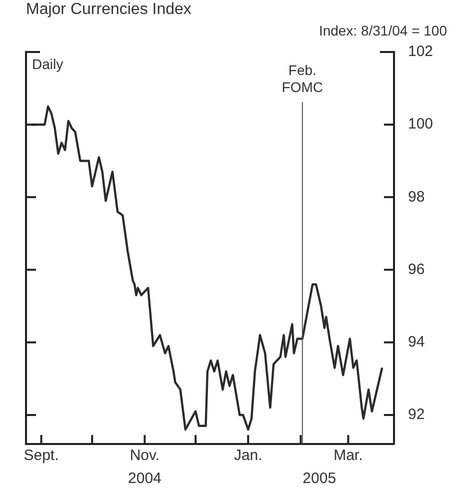  I want to click on y-tick-label: 94, so click(416, 342).